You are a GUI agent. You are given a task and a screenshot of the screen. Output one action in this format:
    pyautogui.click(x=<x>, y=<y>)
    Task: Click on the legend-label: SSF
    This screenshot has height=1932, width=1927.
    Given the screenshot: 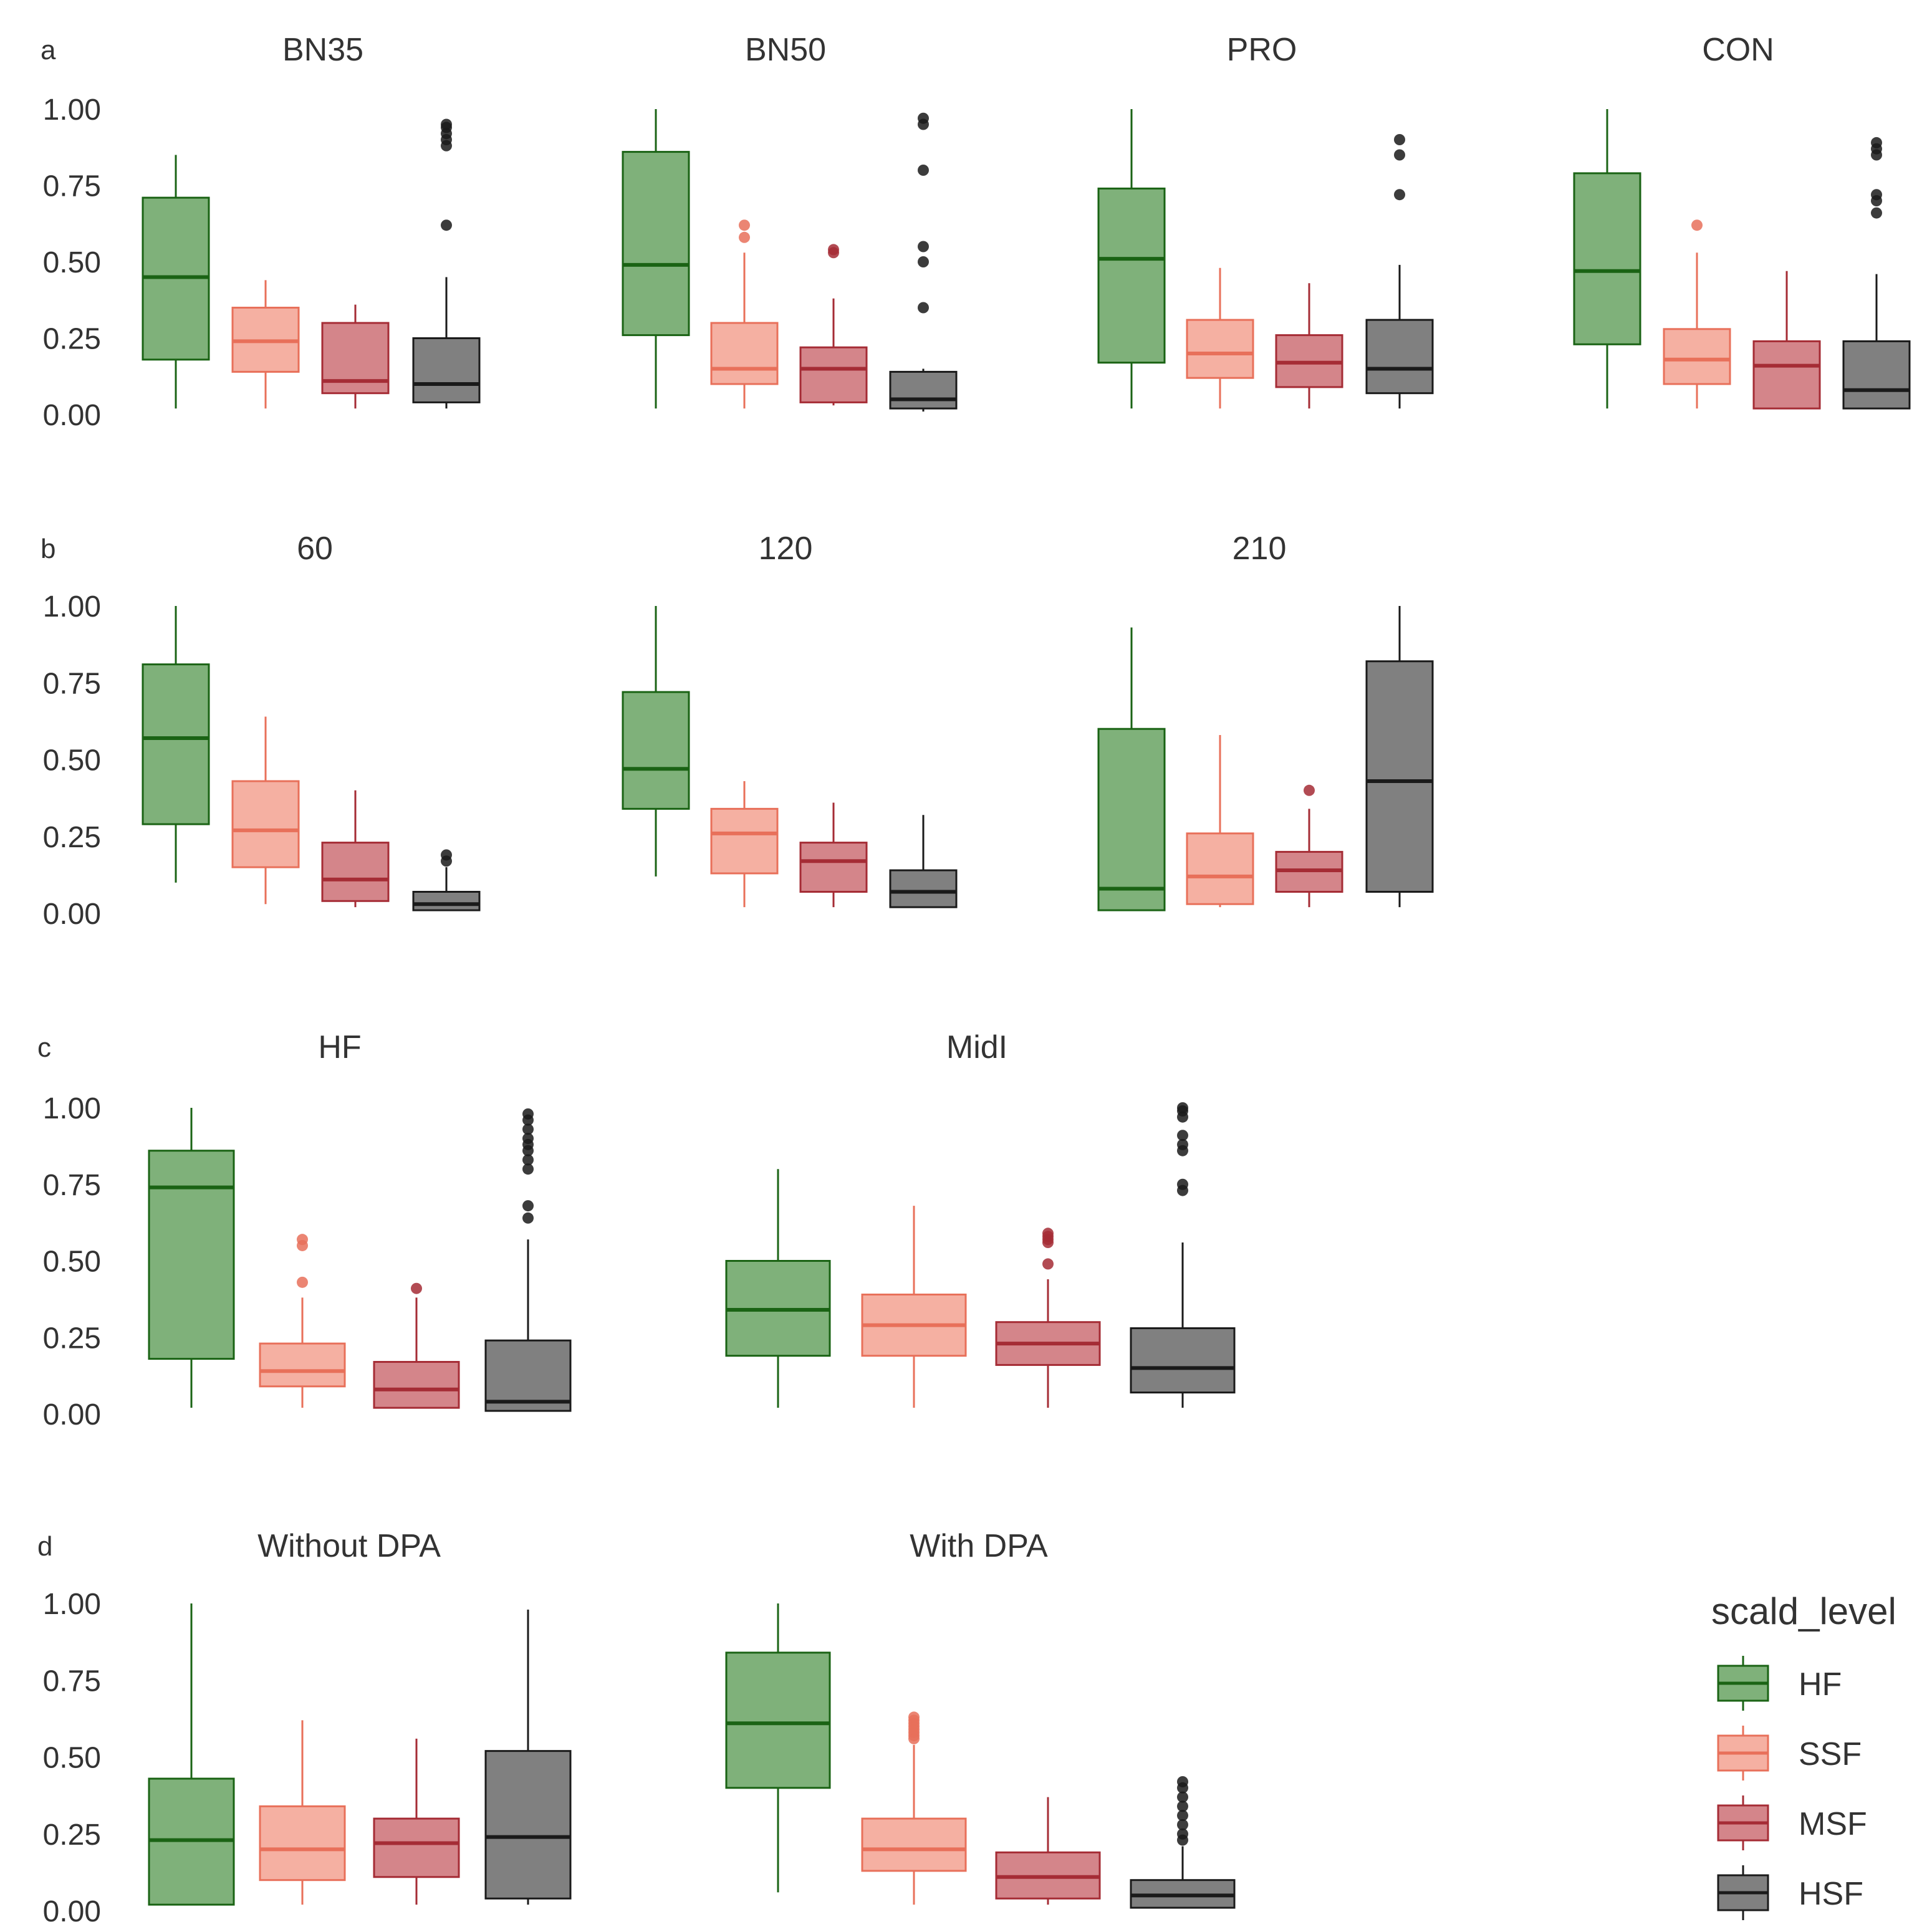 What is the action you would take?
    pyautogui.click(x=1830, y=1754)
    